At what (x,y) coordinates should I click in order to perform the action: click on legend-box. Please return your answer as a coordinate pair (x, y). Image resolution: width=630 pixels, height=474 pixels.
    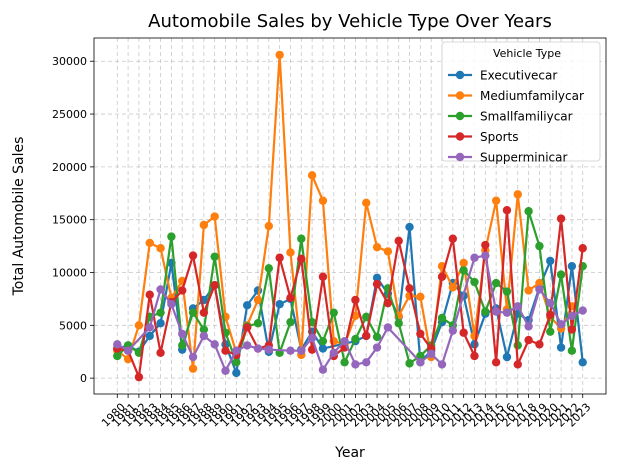
    Looking at the image, I should click on (521, 101).